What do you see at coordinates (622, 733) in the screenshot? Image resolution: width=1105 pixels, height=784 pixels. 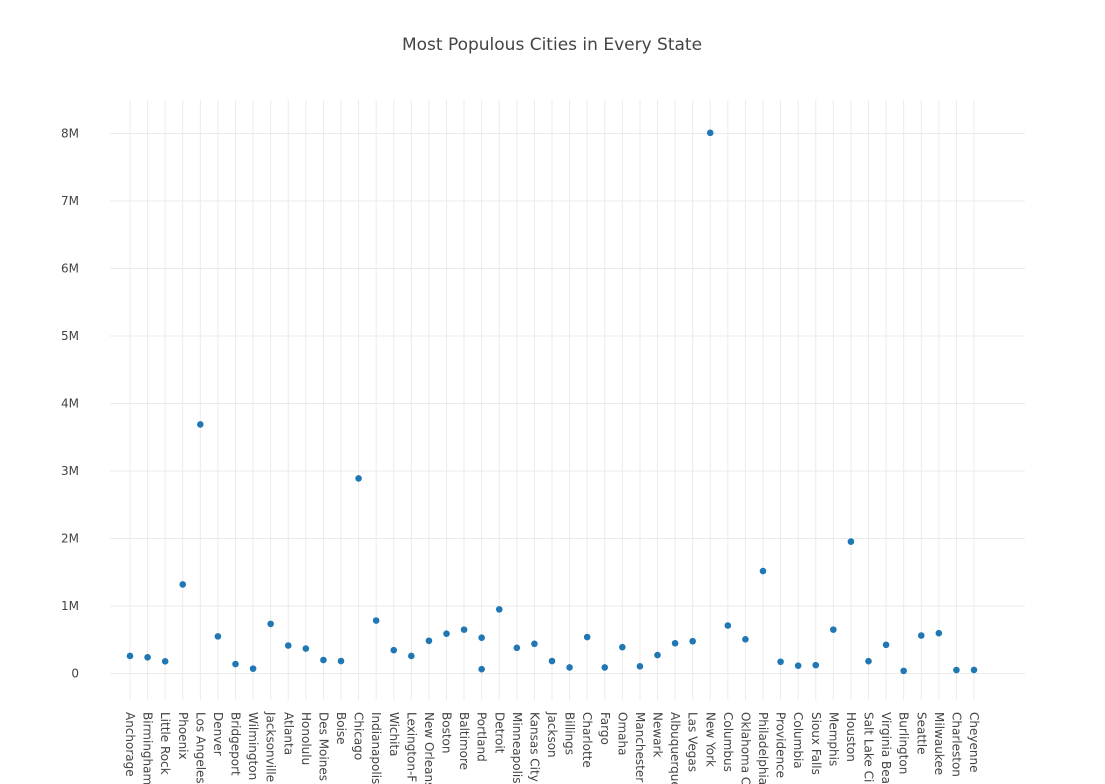 I see `x-tick-label: Omaha` at bounding box center [622, 733].